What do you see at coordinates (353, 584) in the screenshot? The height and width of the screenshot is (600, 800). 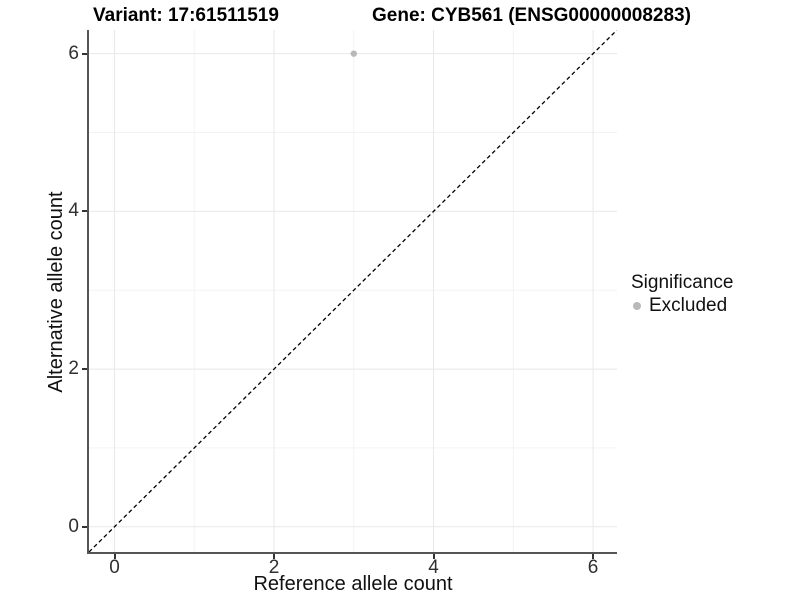 I see `x-axis-title: Reference allele count` at bounding box center [353, 584].